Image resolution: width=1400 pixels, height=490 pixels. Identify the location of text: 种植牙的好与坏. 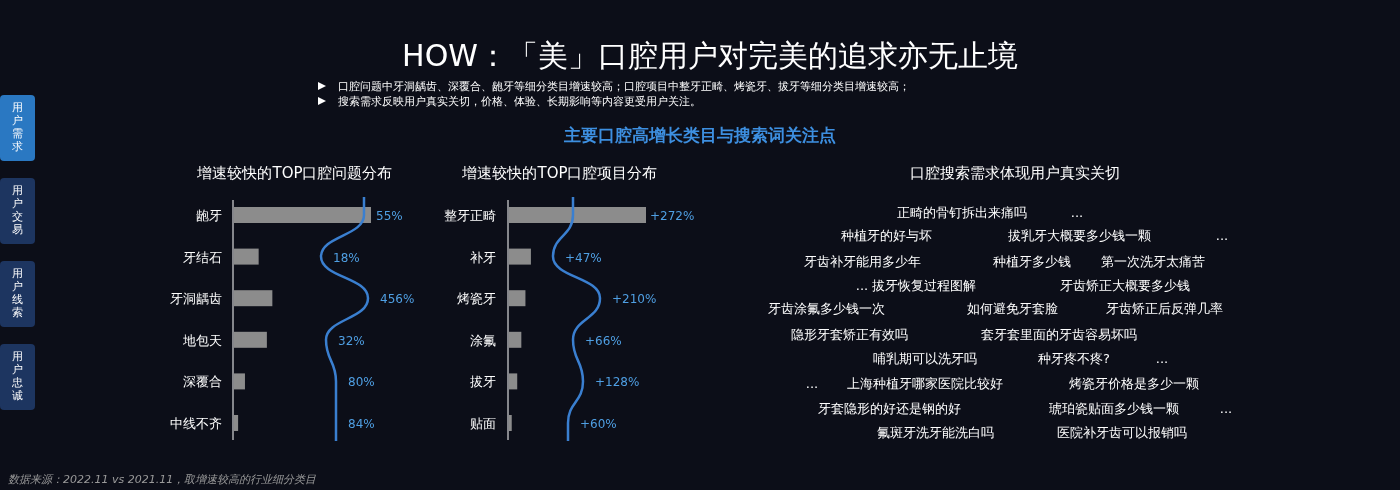
(886, 235).